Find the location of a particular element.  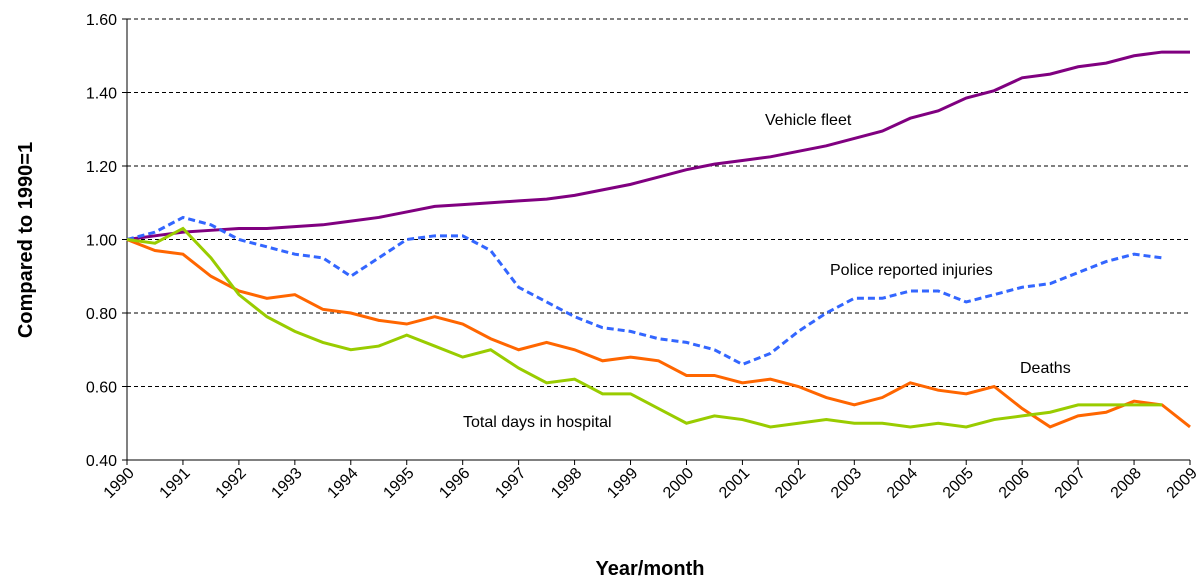

series-label: Total days in hospital is located at coordinates (537, 422).